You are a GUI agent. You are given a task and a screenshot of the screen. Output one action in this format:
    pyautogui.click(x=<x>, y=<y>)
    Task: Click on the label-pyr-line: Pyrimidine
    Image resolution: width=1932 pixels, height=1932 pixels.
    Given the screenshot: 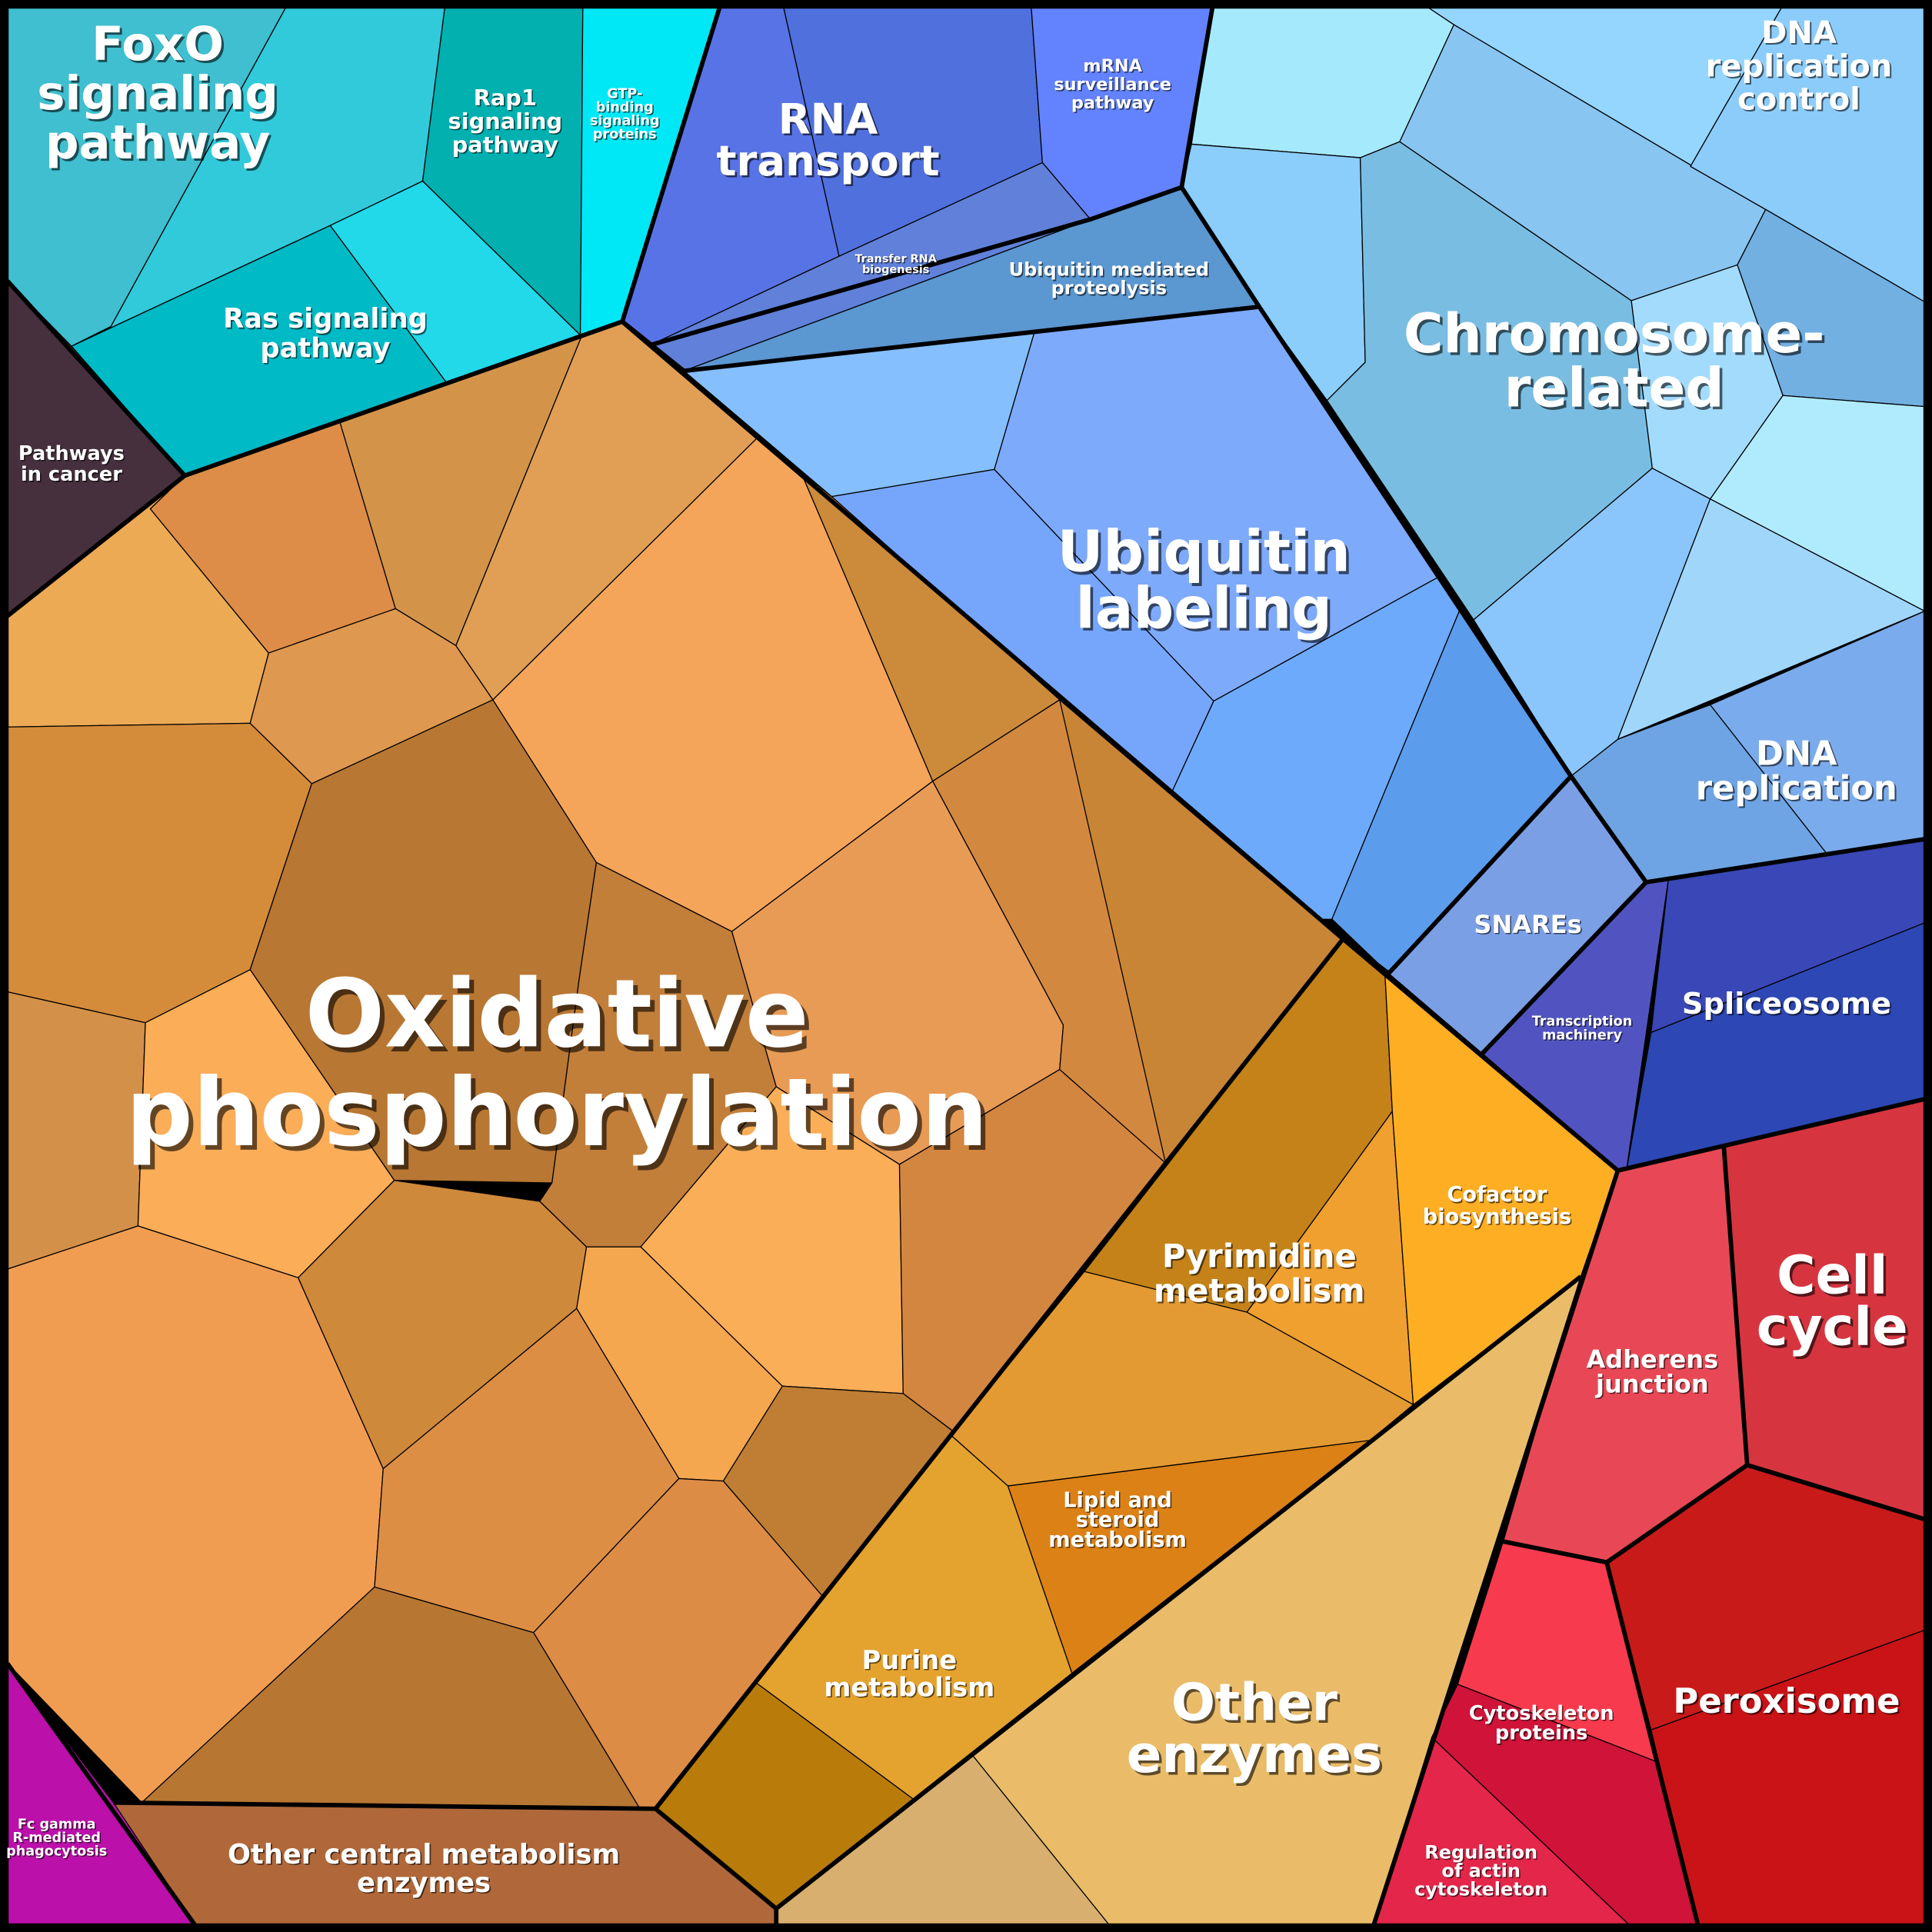 What is the action you would take?
    pyautogui.click(x=1259, y=1255)
    